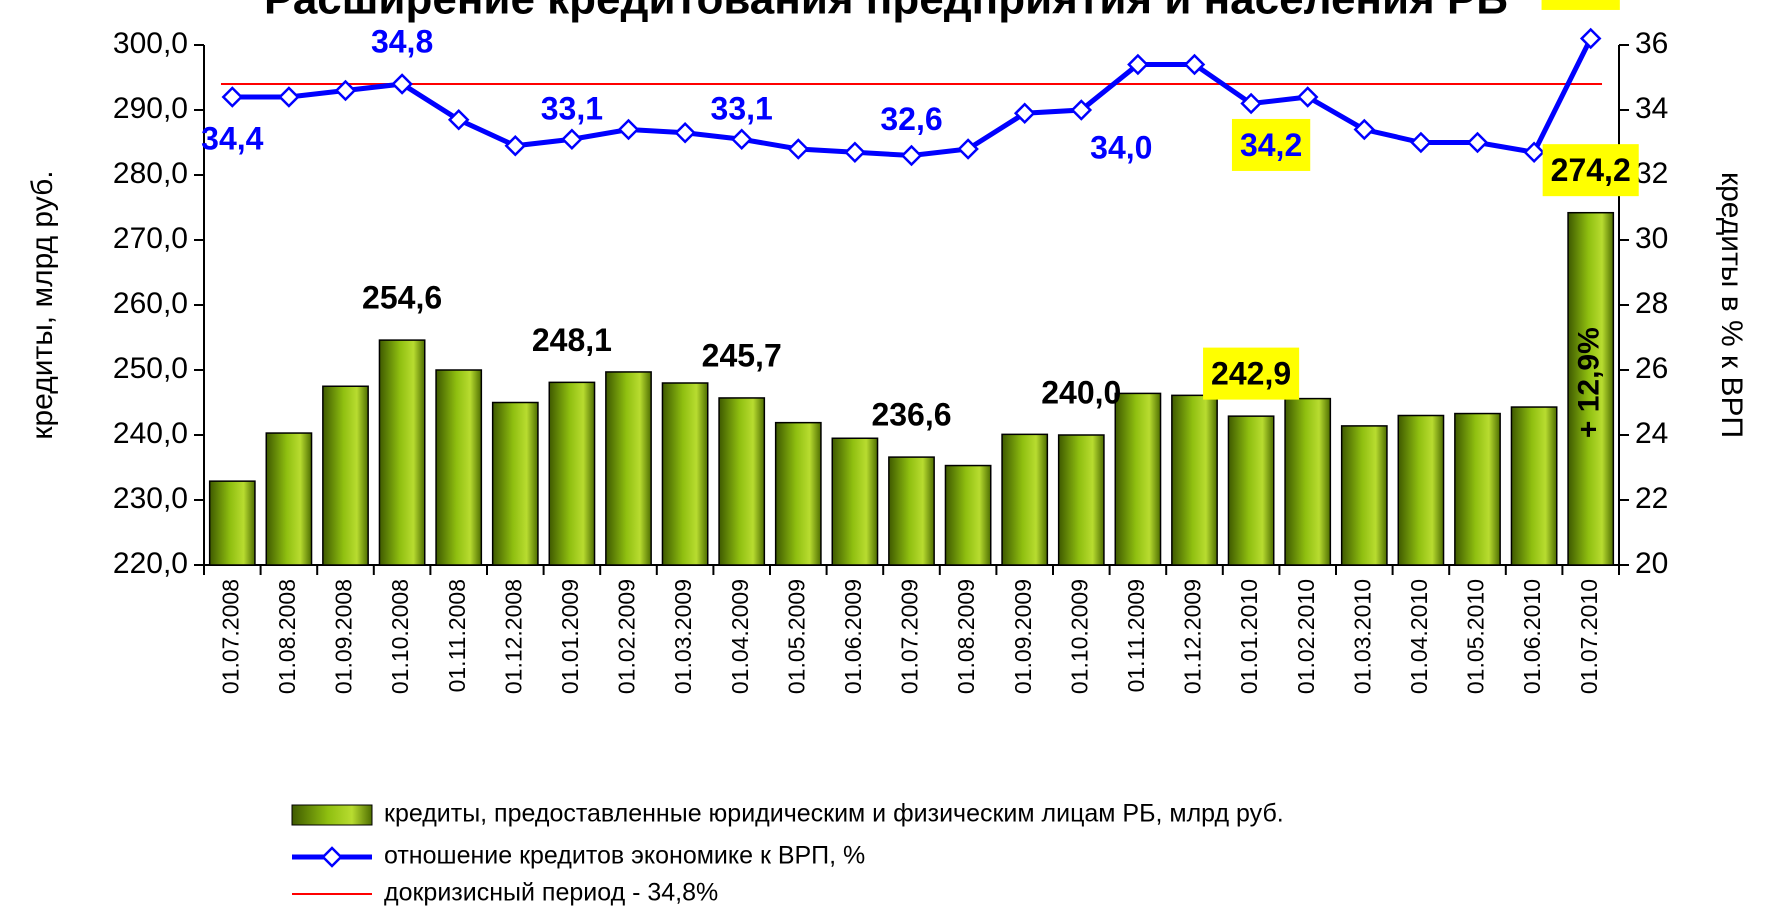 The width and height of the screenshot is (1773, 910). Describe the element at coordinates (911, 119) in the screenshot. I see `data-label: 32,6` at that location.